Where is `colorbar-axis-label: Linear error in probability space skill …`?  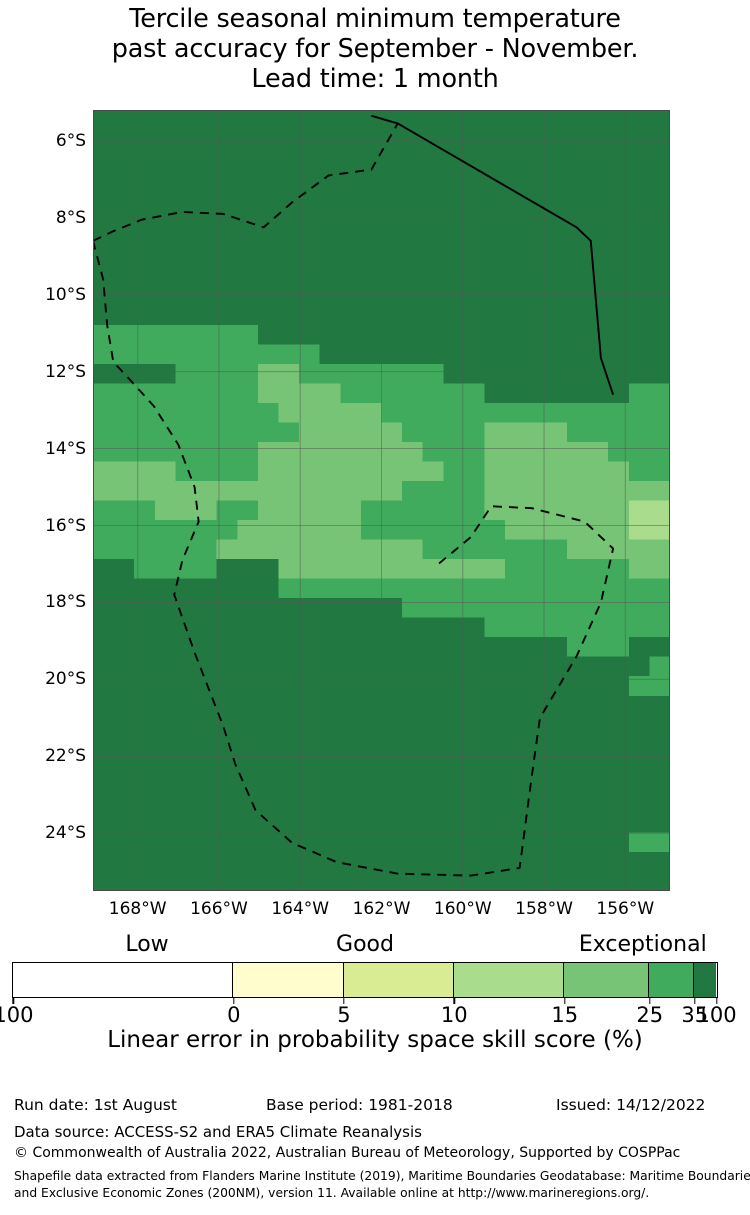 colorbar-axis-label: Linear error in probability space skill … is located at coordinates (375, 1040).